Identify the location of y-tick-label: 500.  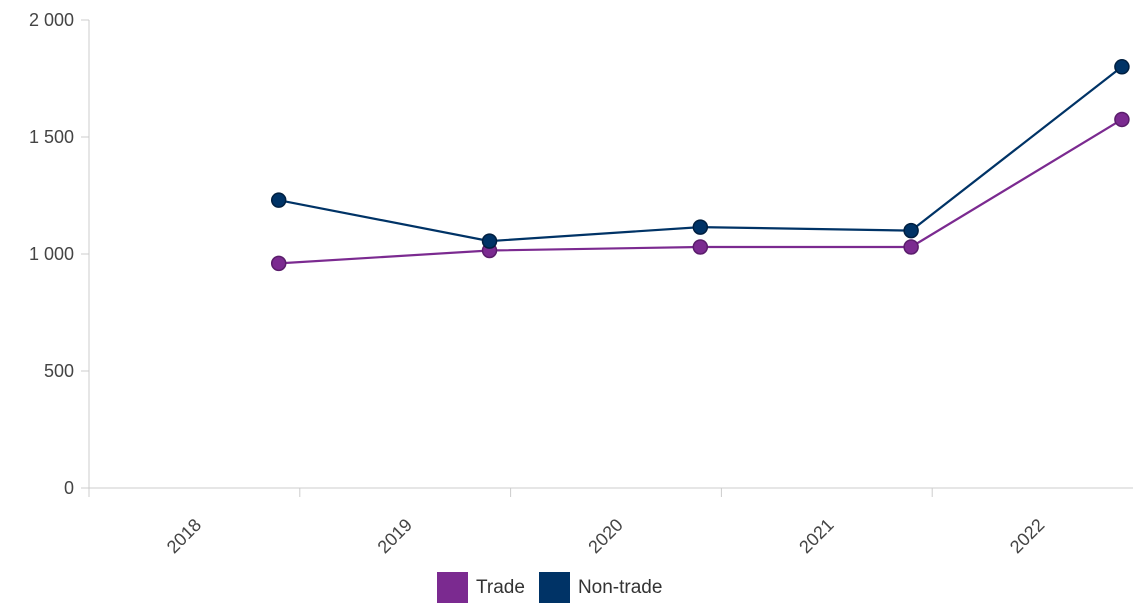
(59, 371).